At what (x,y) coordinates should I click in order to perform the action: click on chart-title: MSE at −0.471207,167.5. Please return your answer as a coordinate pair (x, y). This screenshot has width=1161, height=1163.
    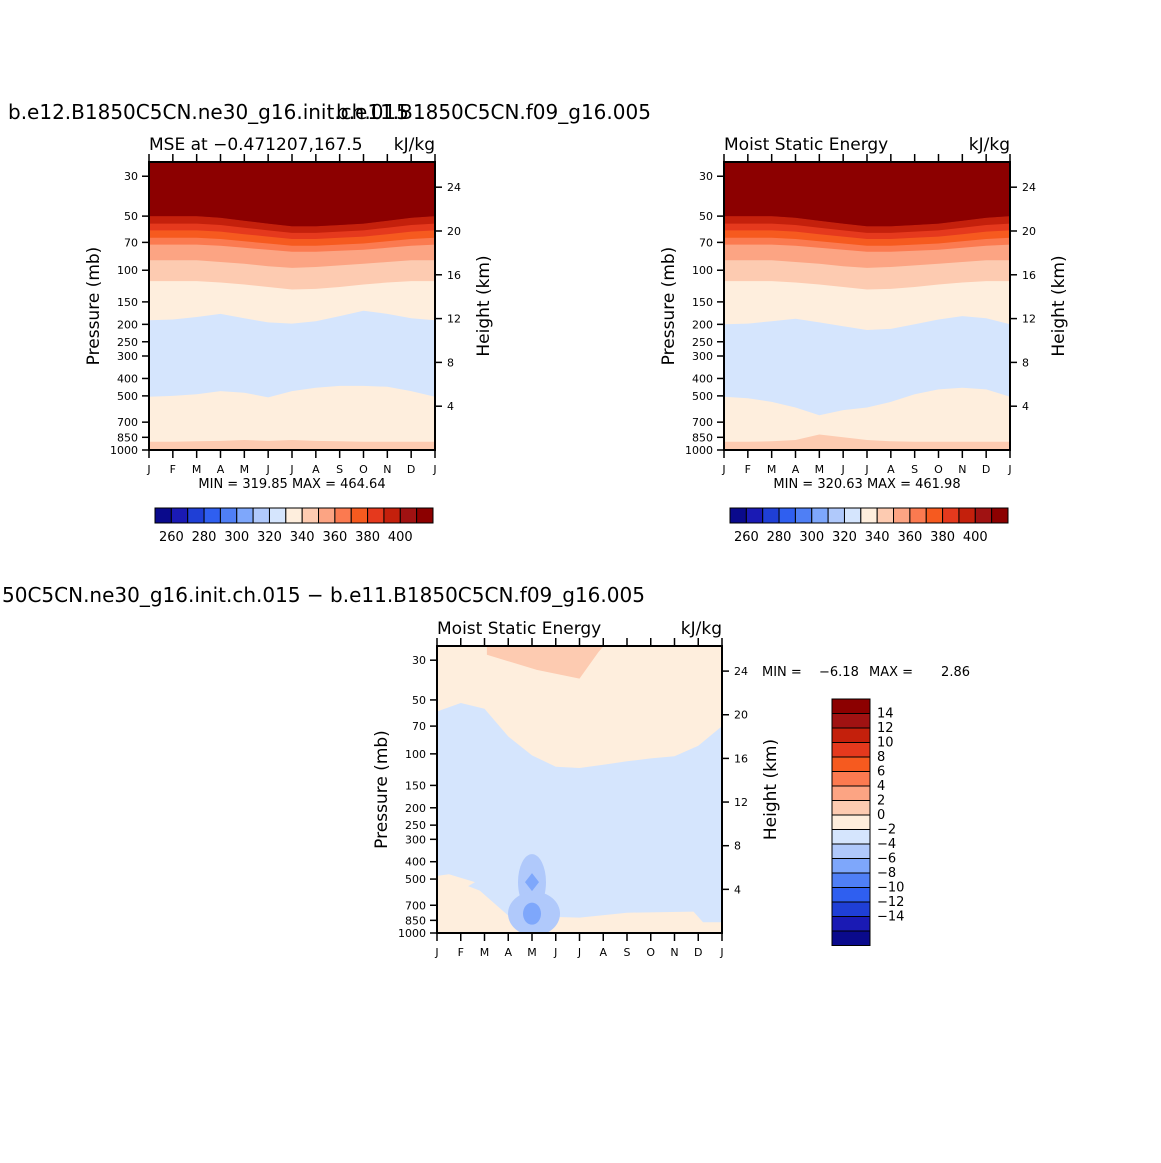
    Looking at the image, I should click on (256, 145).